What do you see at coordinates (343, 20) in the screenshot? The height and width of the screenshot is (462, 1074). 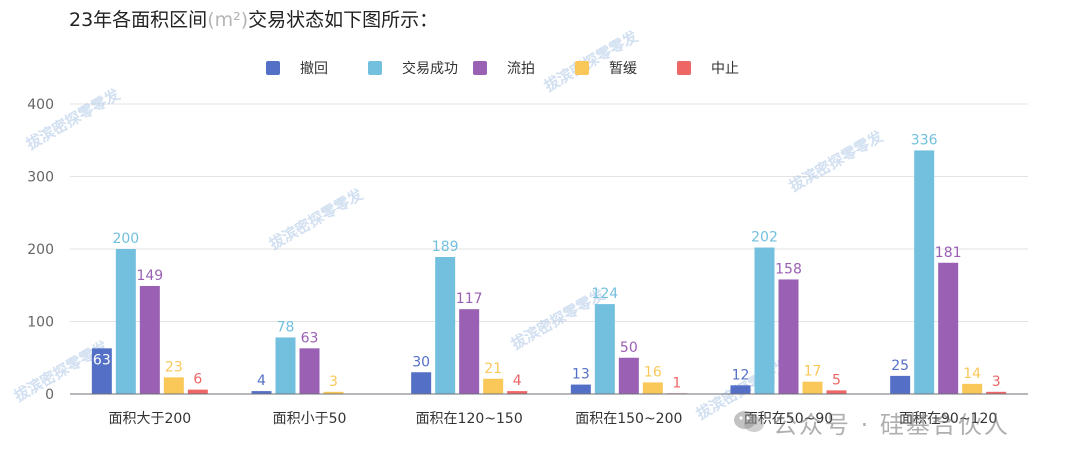 I see `page-title-suffix: 交易状态如下图所示：` at bounding box center [343, 20].